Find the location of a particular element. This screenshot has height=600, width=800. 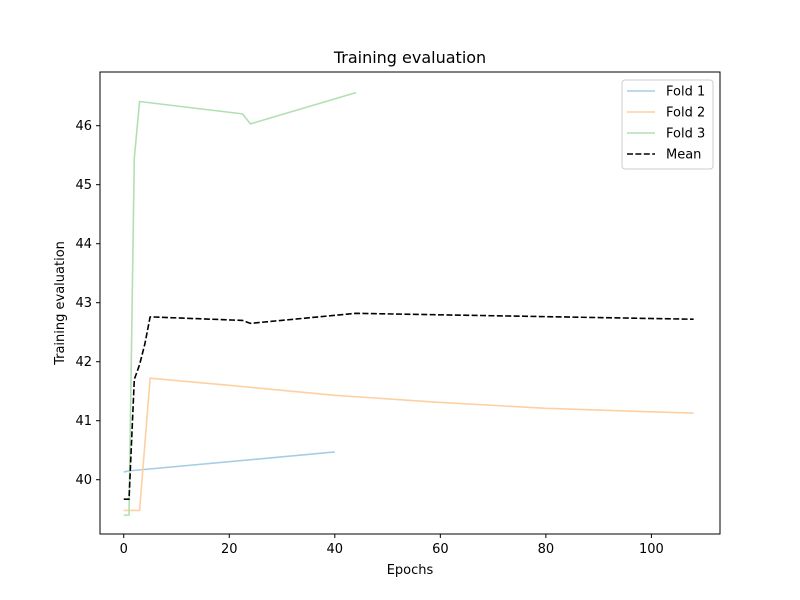

x-axis: 0 20 40 60 80 100 is located at coordinates (392, 545).